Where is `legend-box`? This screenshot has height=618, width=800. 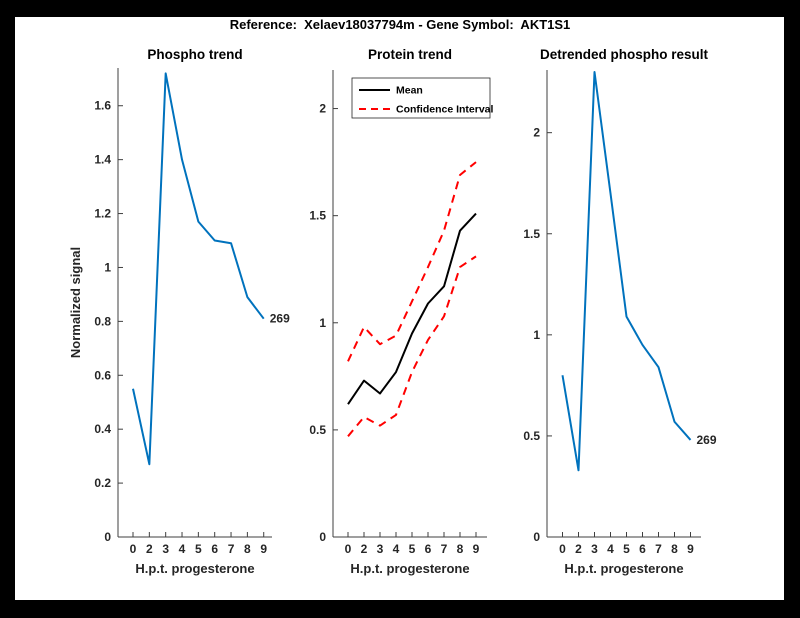 legend-box is located at coordinates (421, 98).